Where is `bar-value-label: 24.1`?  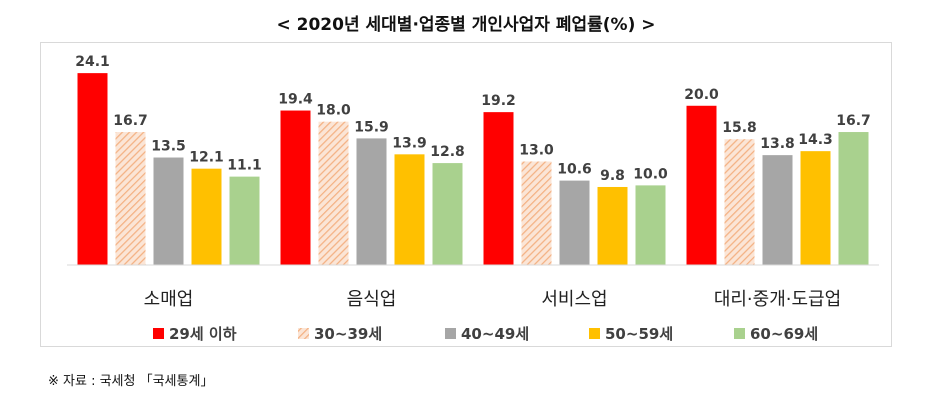
bar-value-label: 24.1 is located at coordinates (92, 62).